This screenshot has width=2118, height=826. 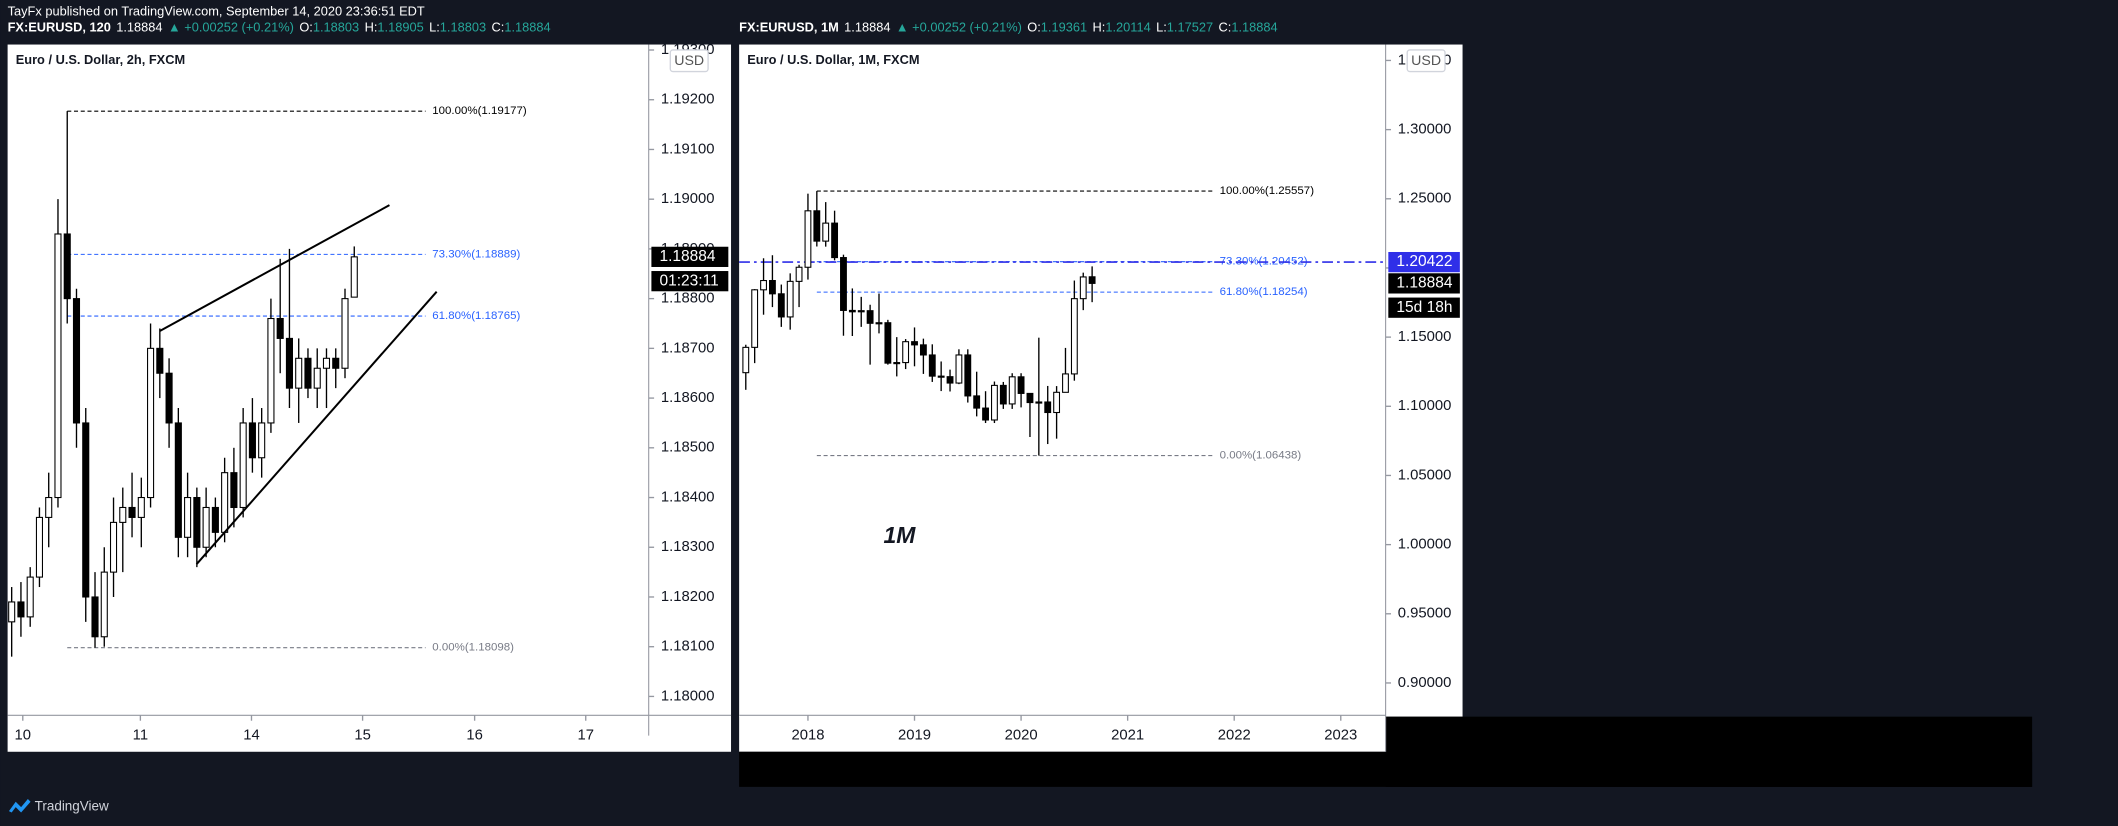 What do you see at coordinates (1062, 733) in the screenshot?
I see `right-time-axis` at bounding box center [1062, 733].